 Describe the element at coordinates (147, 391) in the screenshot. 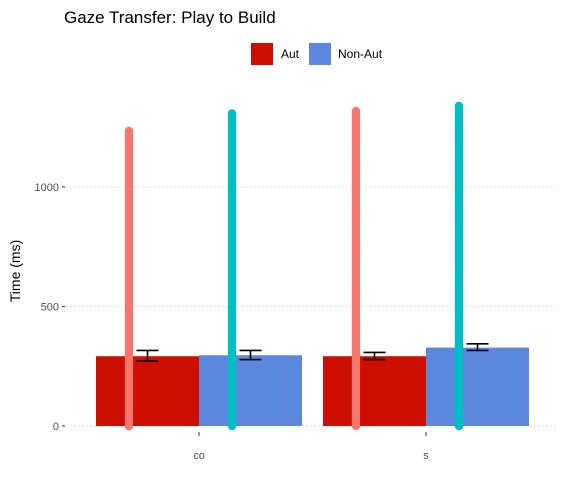

I see `bar-aut-co` at that location.